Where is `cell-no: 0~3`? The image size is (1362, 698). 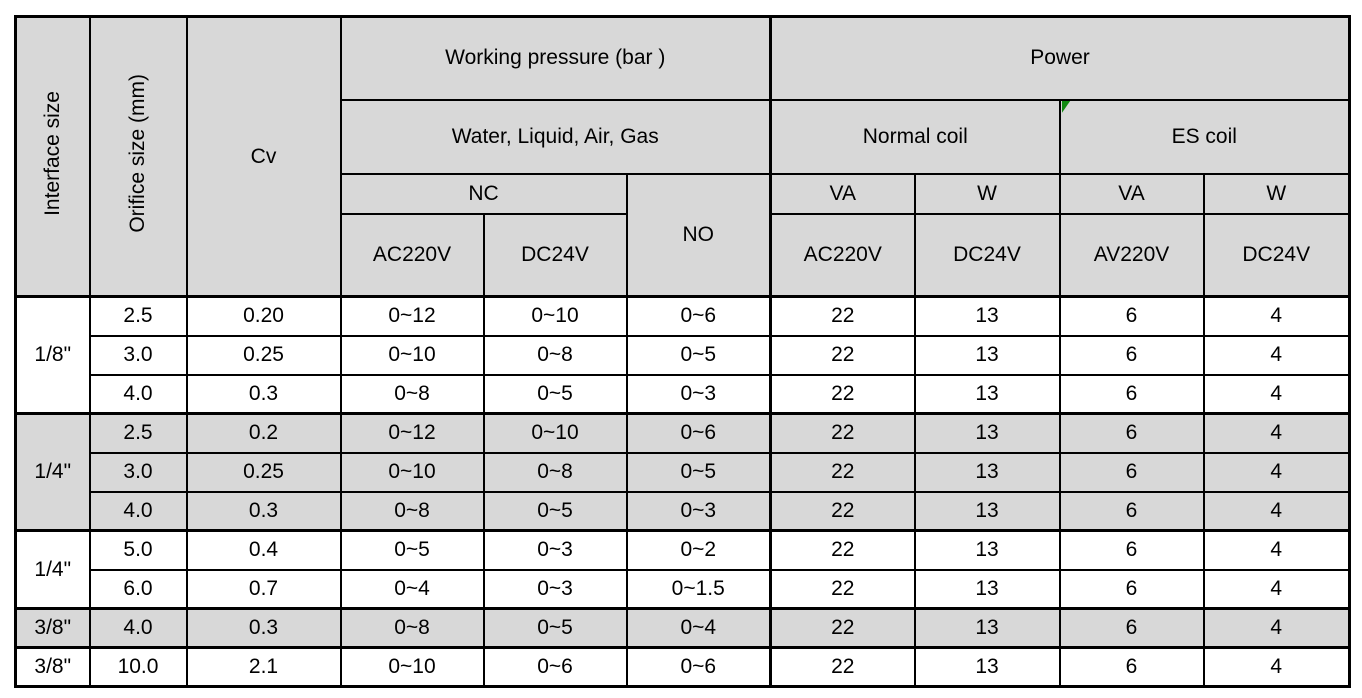
cell-no: 0~3 is located at coordinates (698, 394).